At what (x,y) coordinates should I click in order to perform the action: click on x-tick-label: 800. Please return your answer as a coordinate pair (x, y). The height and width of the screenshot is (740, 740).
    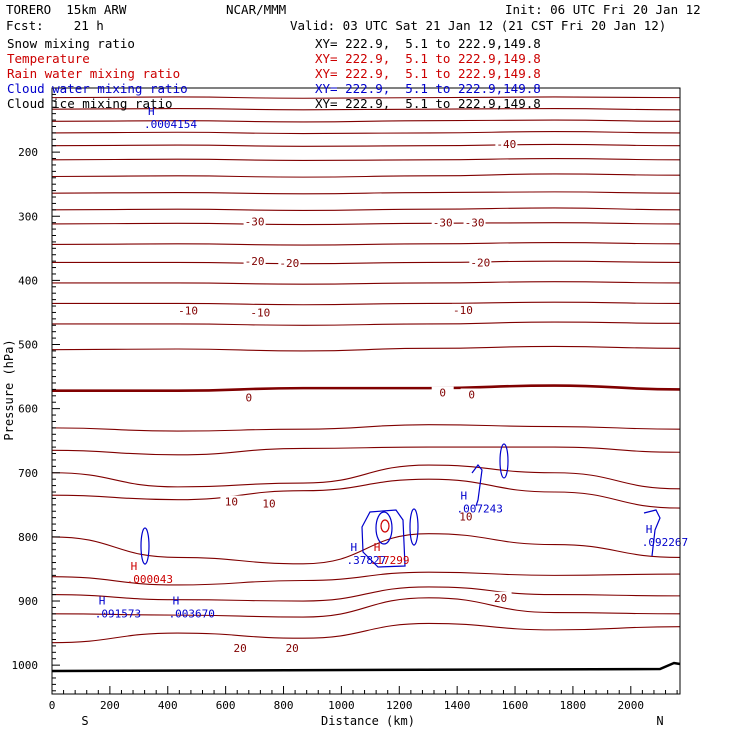
    Looking at the image, I should click on (284, 705).